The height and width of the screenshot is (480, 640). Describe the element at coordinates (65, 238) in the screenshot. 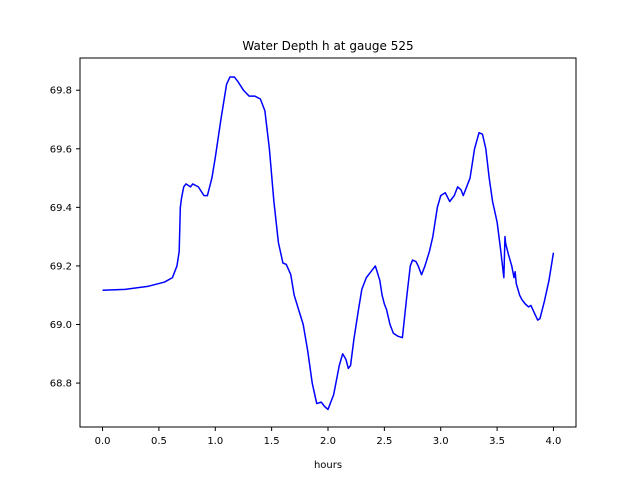

I see `y-axis: 68.8 69.0 69.2 69.4 69.6 69.8` at that location.